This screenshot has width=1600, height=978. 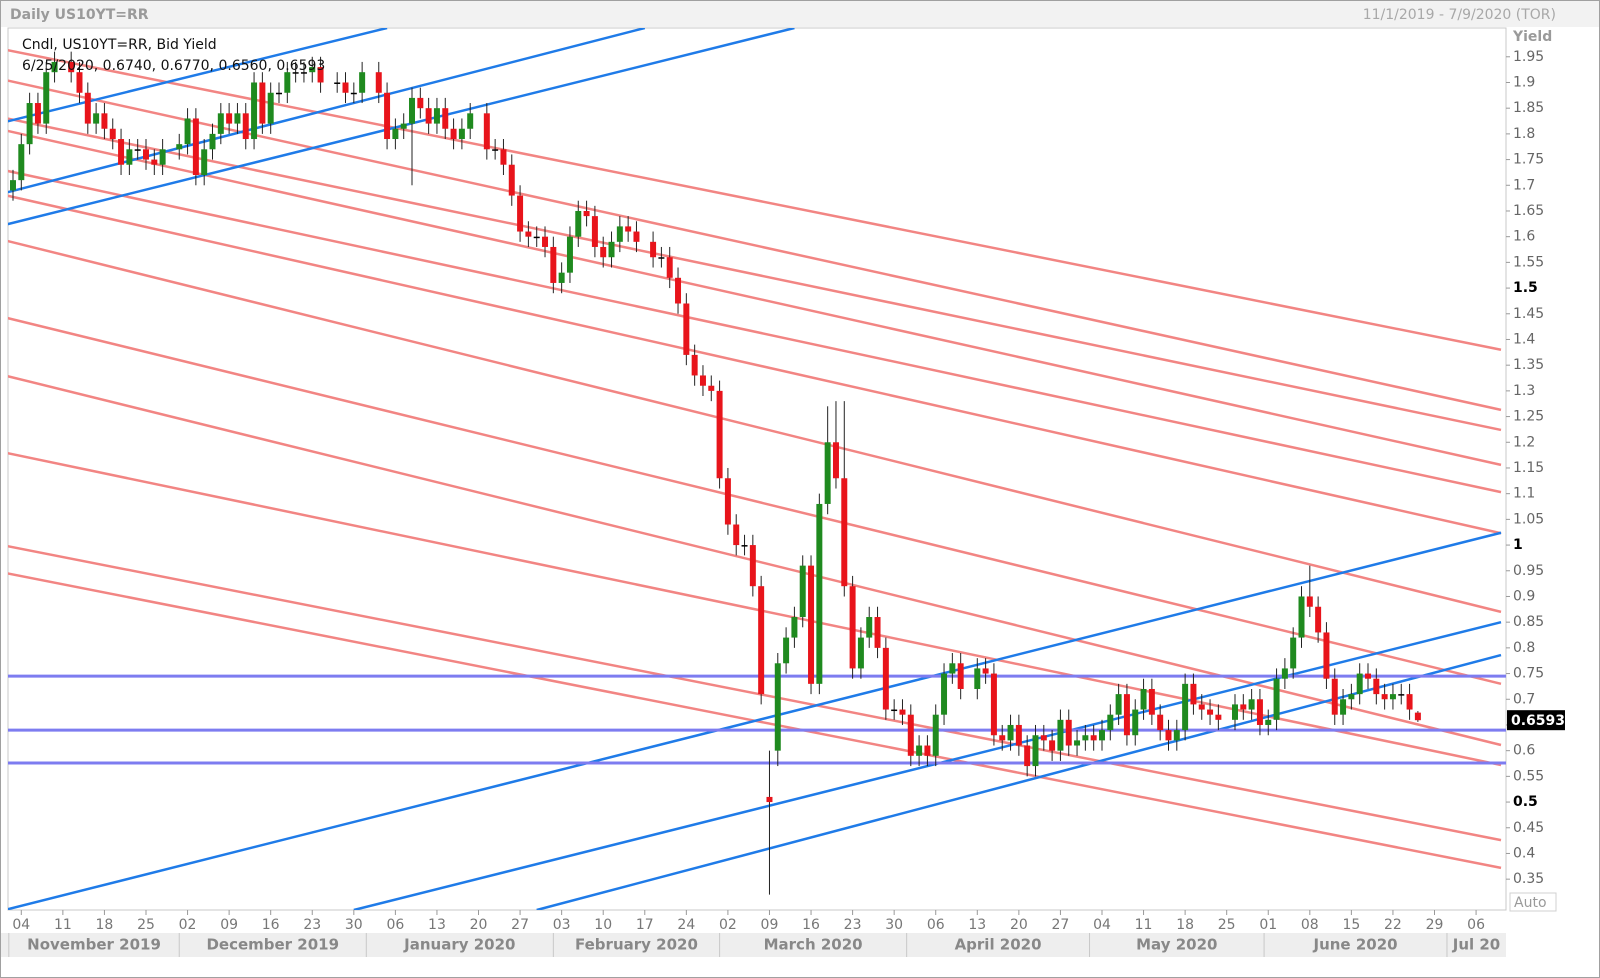 I want to click on y-tick-label: 1.35, so click(x=1528, y=365).